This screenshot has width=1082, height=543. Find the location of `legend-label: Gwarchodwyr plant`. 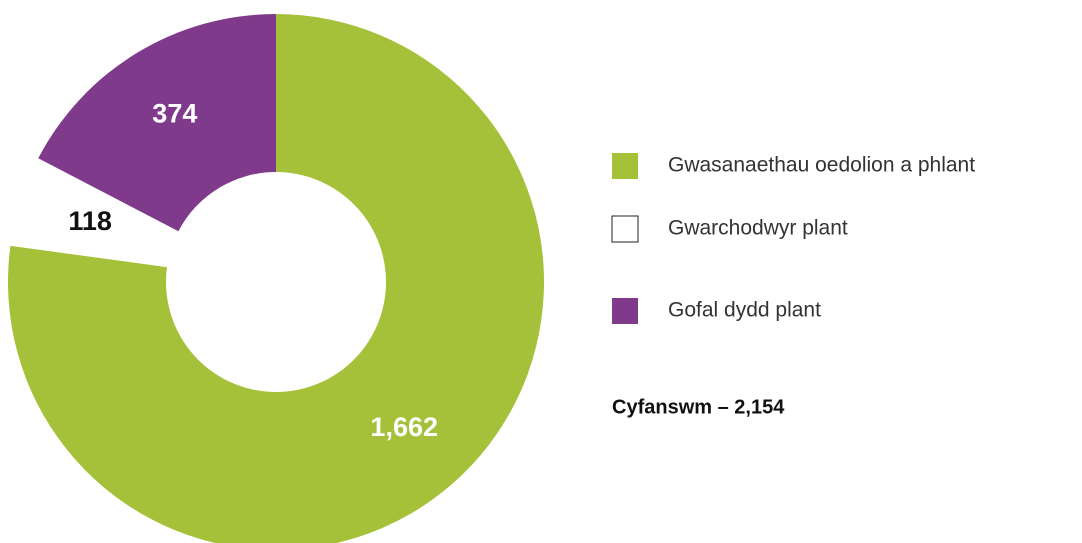

legend-label: Gwarchodwyr plant is located at coordinates (758, 228).